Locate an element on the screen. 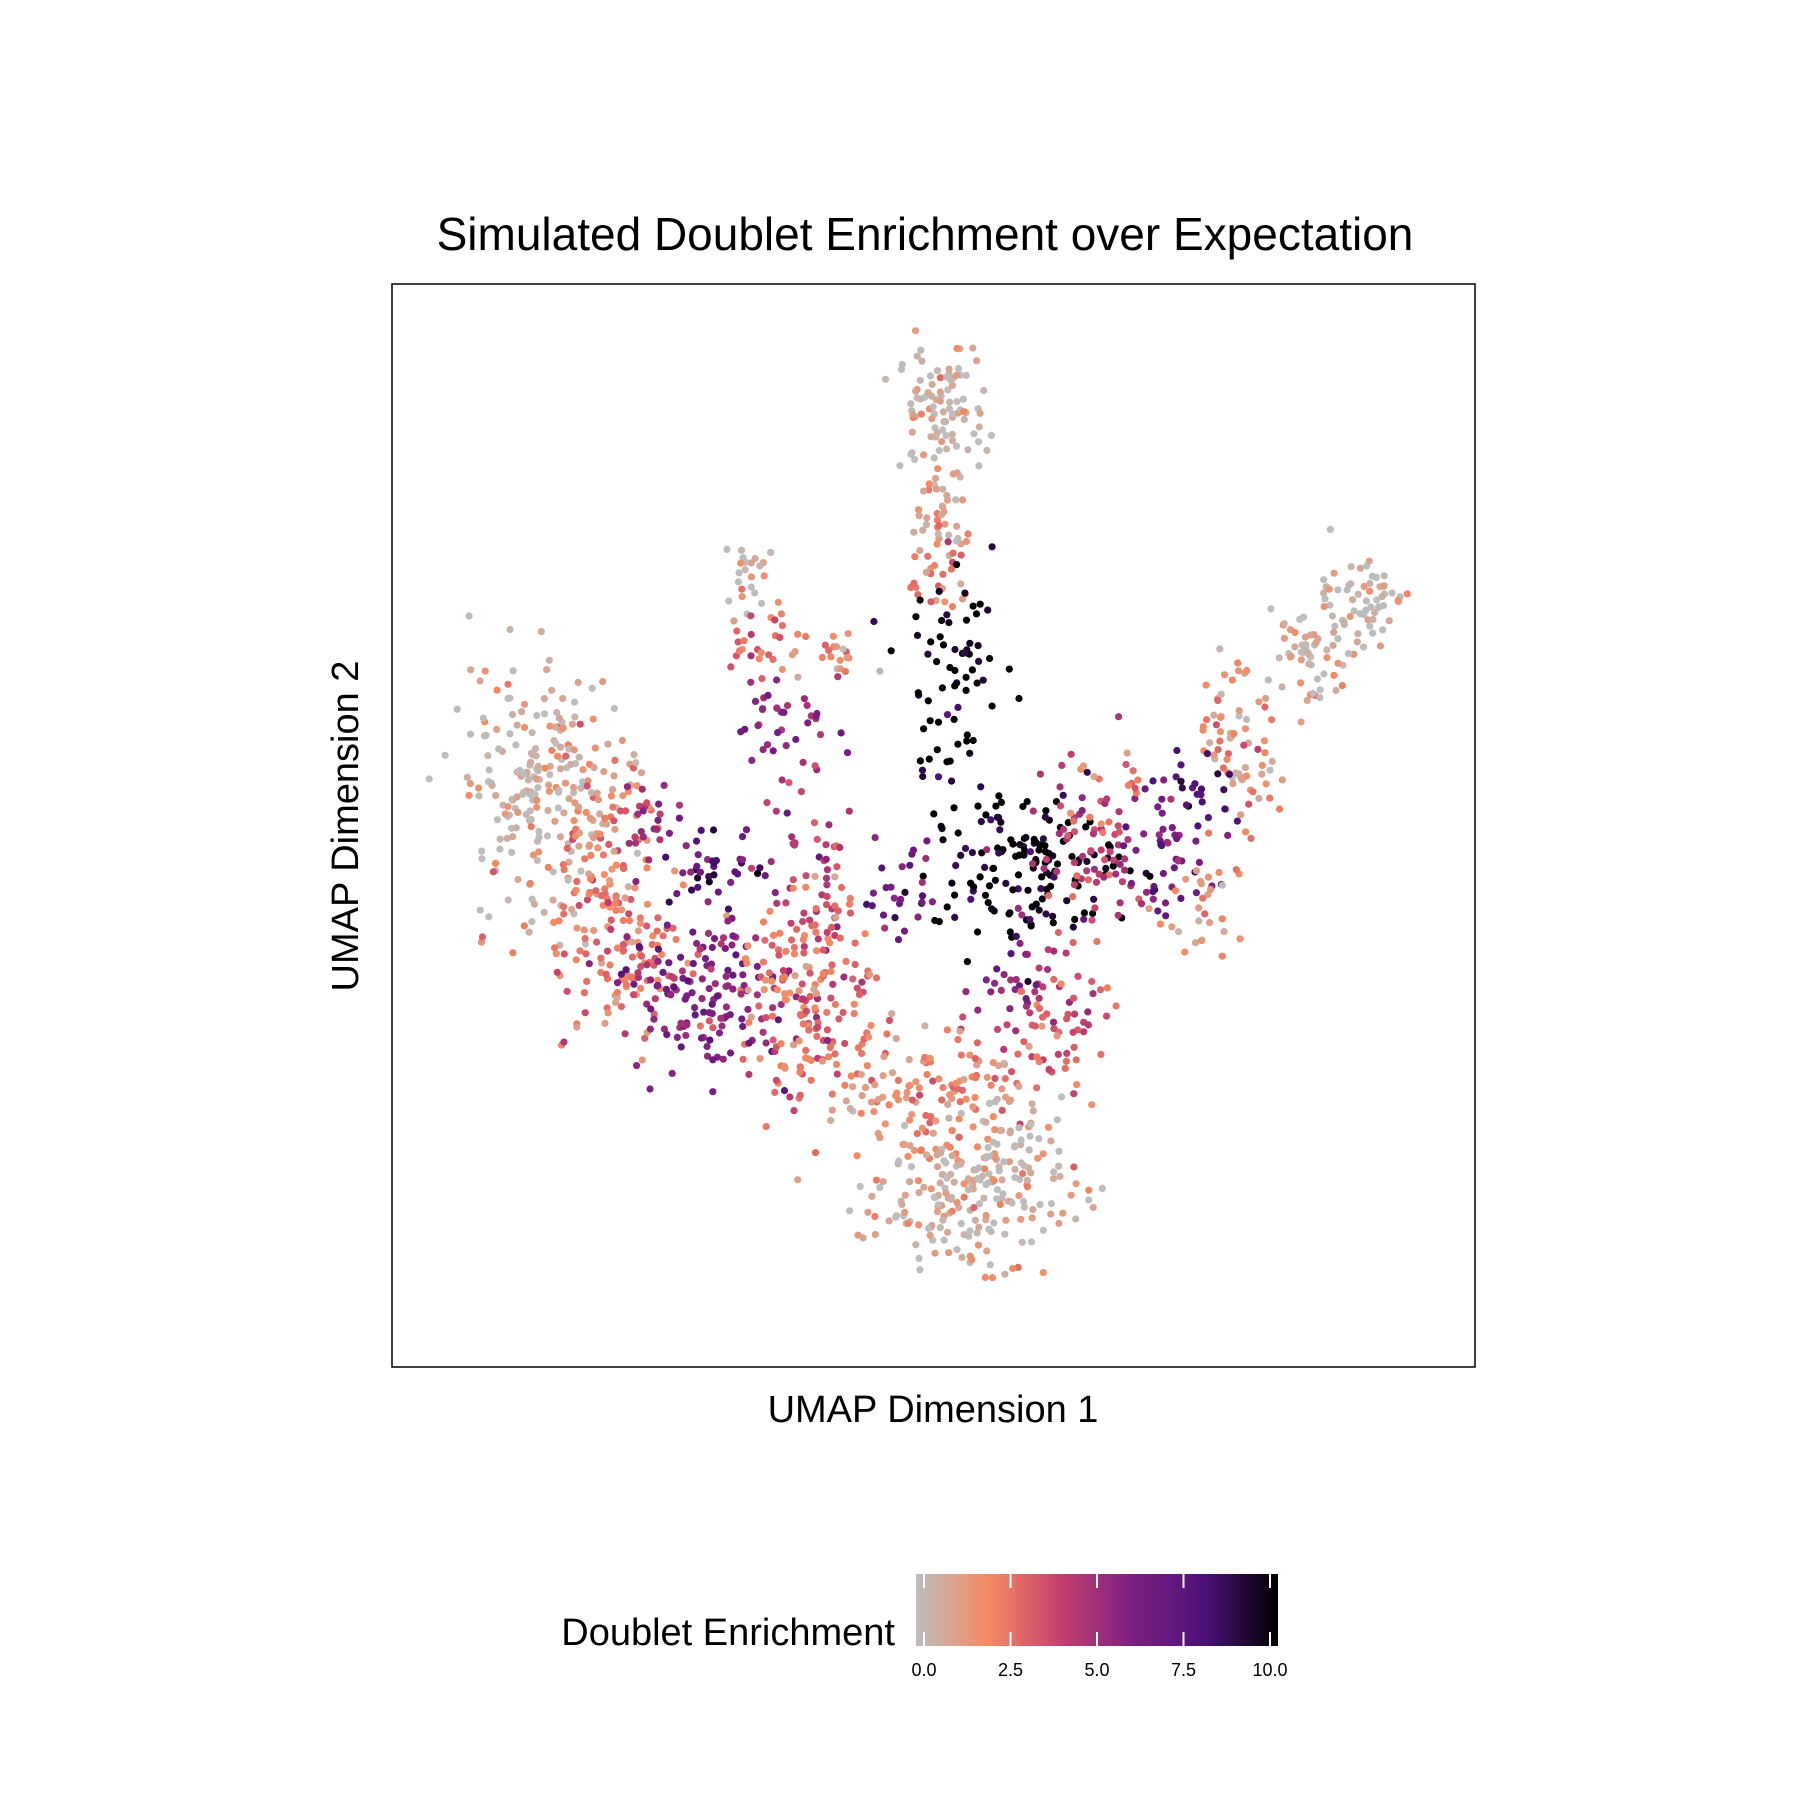  legend-tick-label: 7.5 is located at coordinates (1183, 1670).